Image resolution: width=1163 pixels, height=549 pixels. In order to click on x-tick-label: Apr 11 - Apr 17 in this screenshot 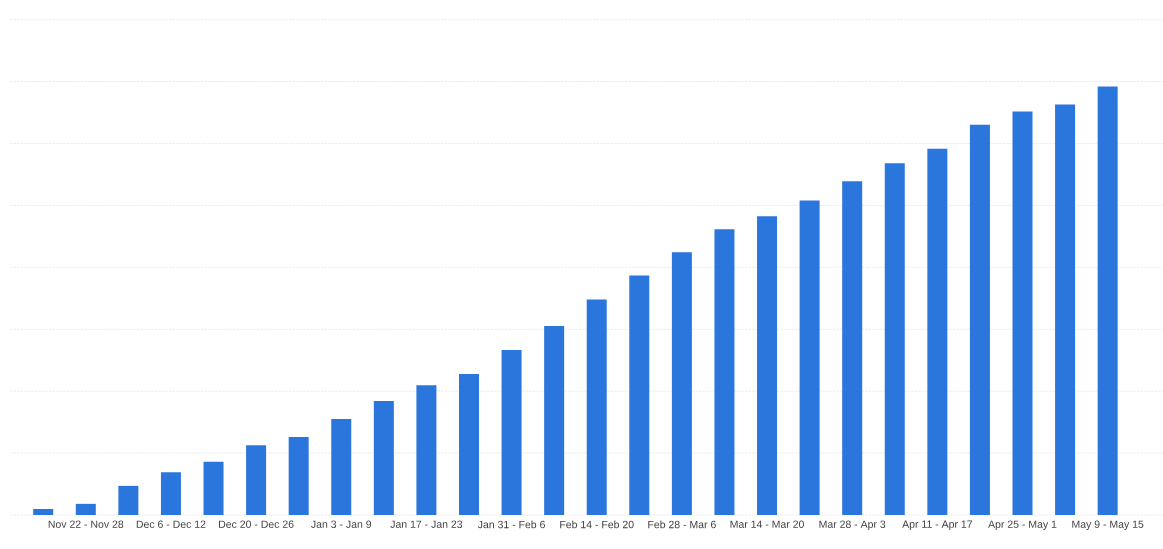, I will do `click(937, 525)`.